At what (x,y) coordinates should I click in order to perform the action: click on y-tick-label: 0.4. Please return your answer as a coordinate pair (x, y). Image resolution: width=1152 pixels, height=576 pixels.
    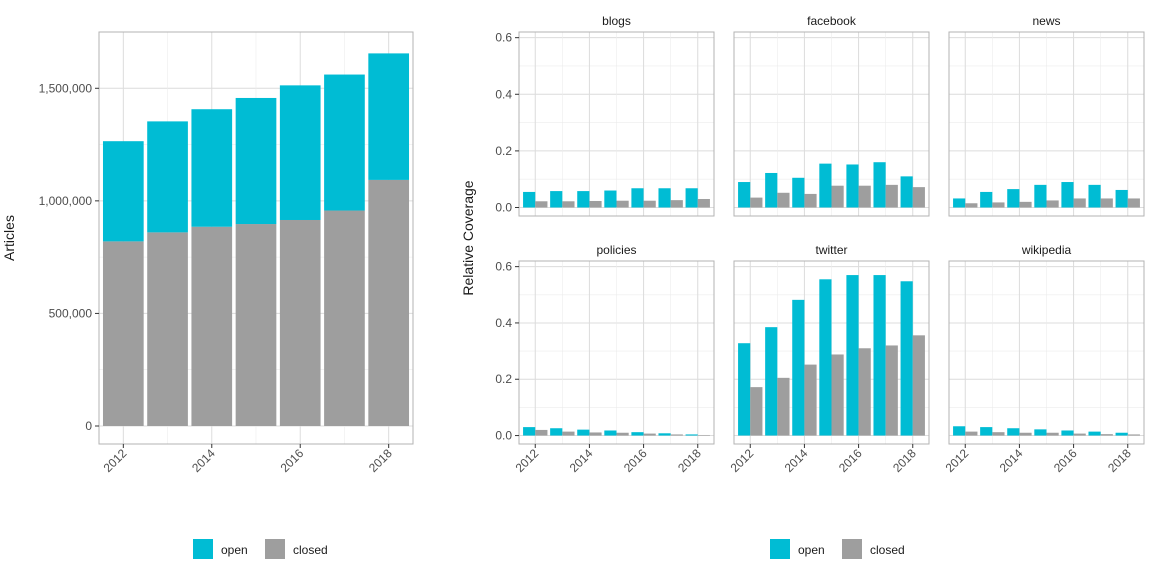
    Looking at the image, I should click on (503, 323).